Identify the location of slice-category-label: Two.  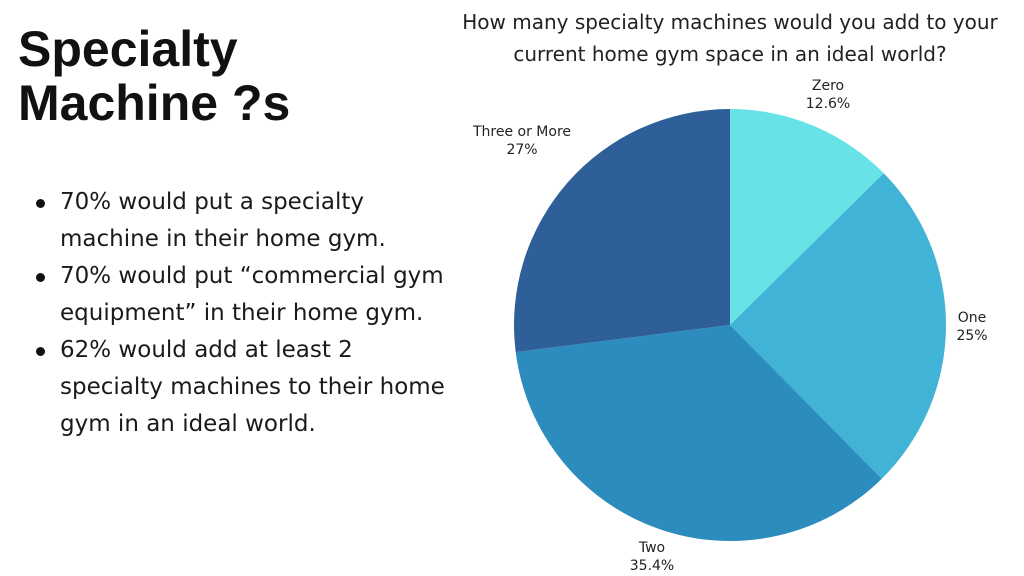
(651, 548).